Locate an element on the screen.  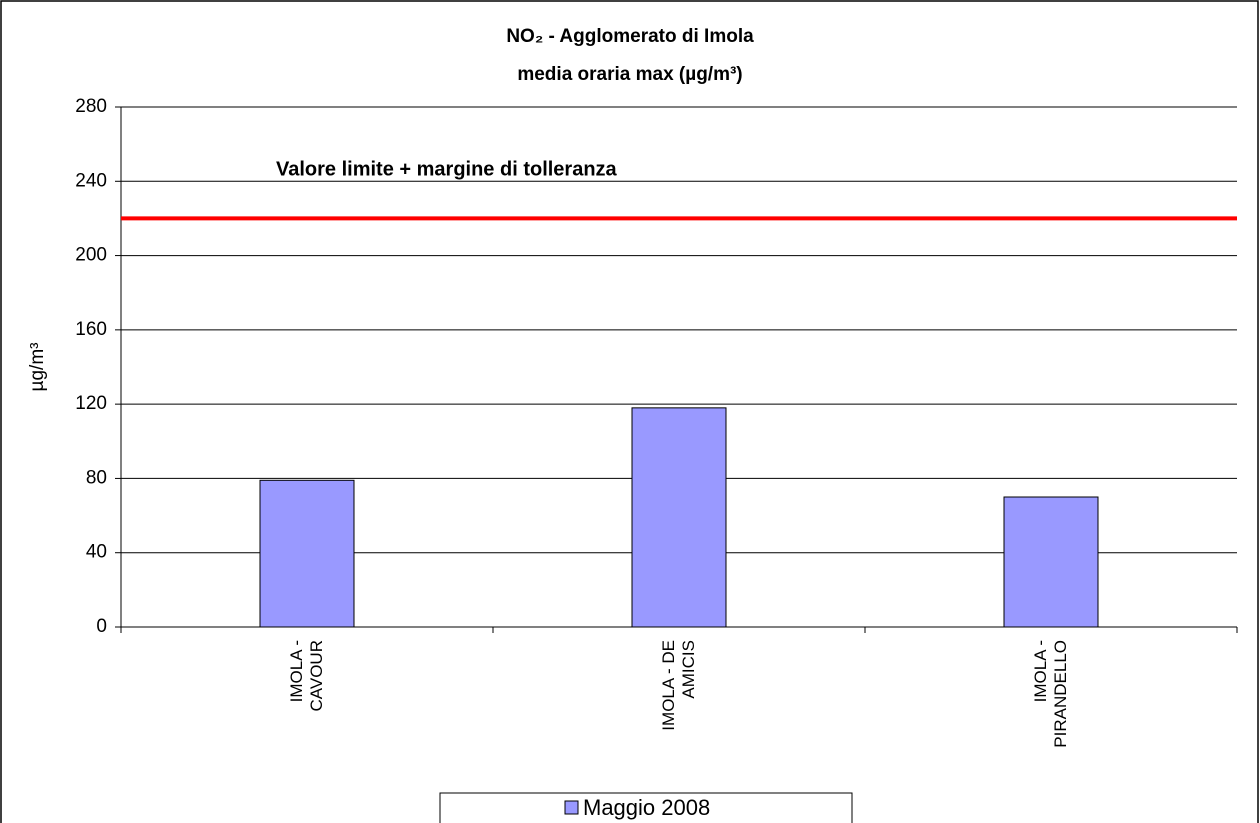
y-tick-label: 0 is located at coordinates (101, 626).